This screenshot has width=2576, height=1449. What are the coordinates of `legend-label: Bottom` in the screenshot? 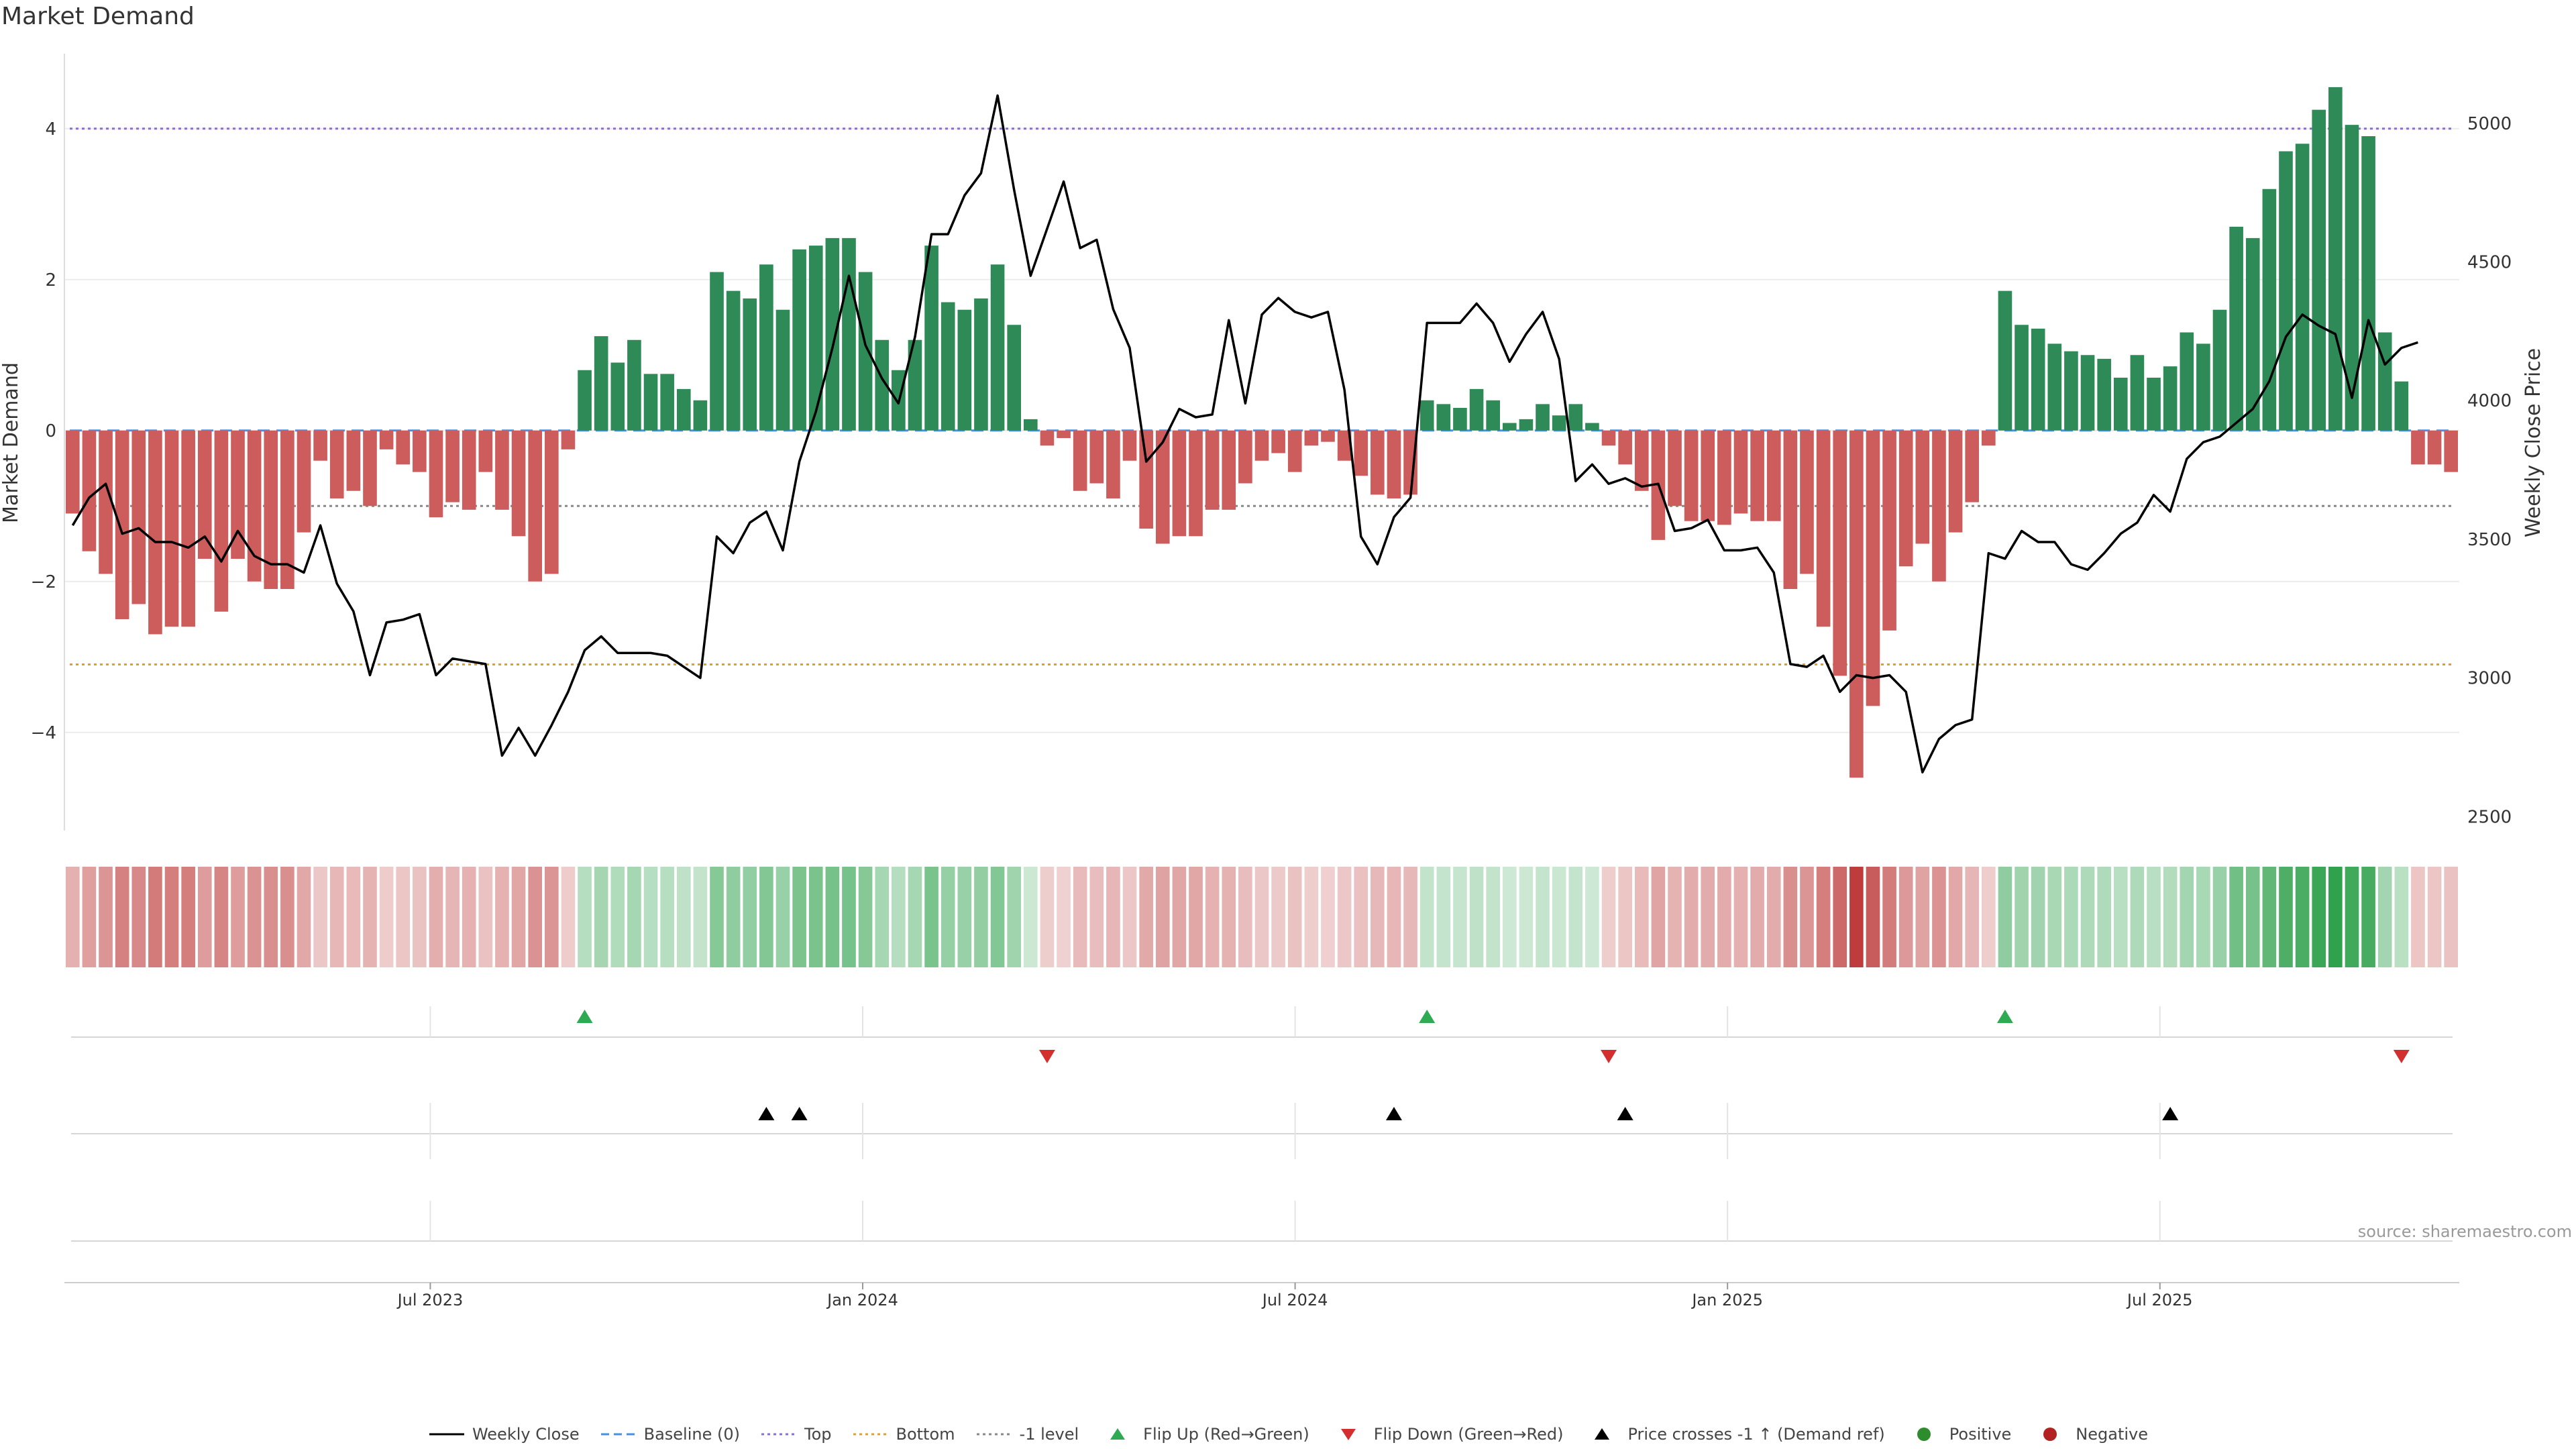 It's located at (925, 1434).